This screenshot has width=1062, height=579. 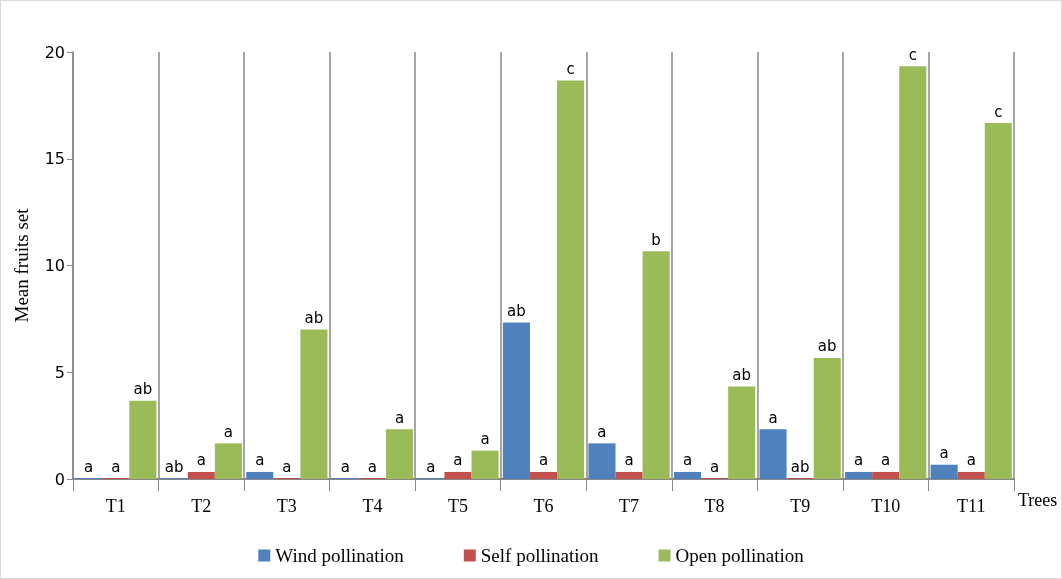 What do you see at coordinates (971, 506) in the screenshot?
I see `x-tick-label: T11` at bounding box center [971, 506].